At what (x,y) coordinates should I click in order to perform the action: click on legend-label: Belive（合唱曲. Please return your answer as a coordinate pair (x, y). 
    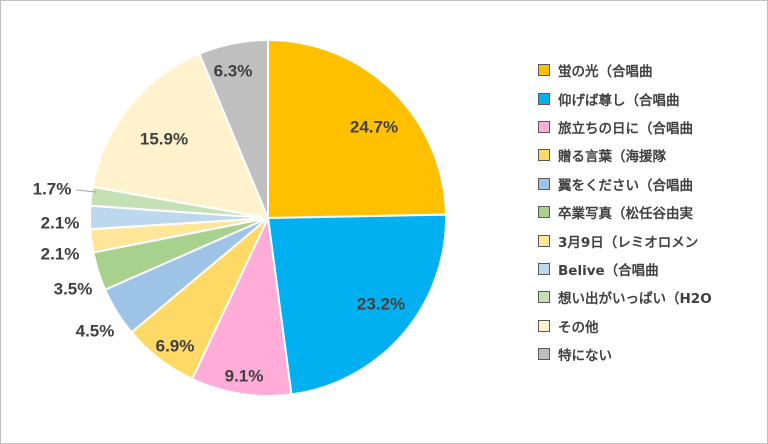
    Looking at the image, I should click on (608, 270).